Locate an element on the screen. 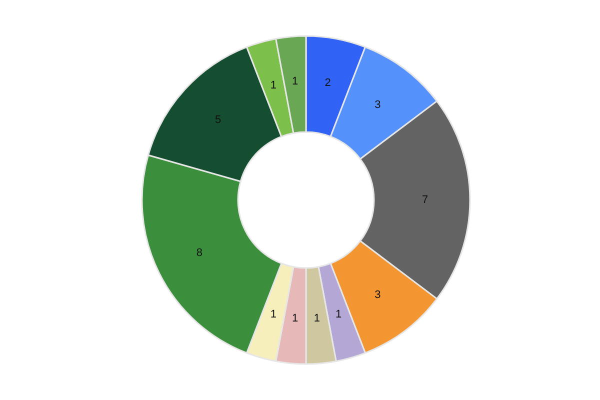 This screenshot has height=400, width=600. data-label: 7 is located at coordinates (425, 200).